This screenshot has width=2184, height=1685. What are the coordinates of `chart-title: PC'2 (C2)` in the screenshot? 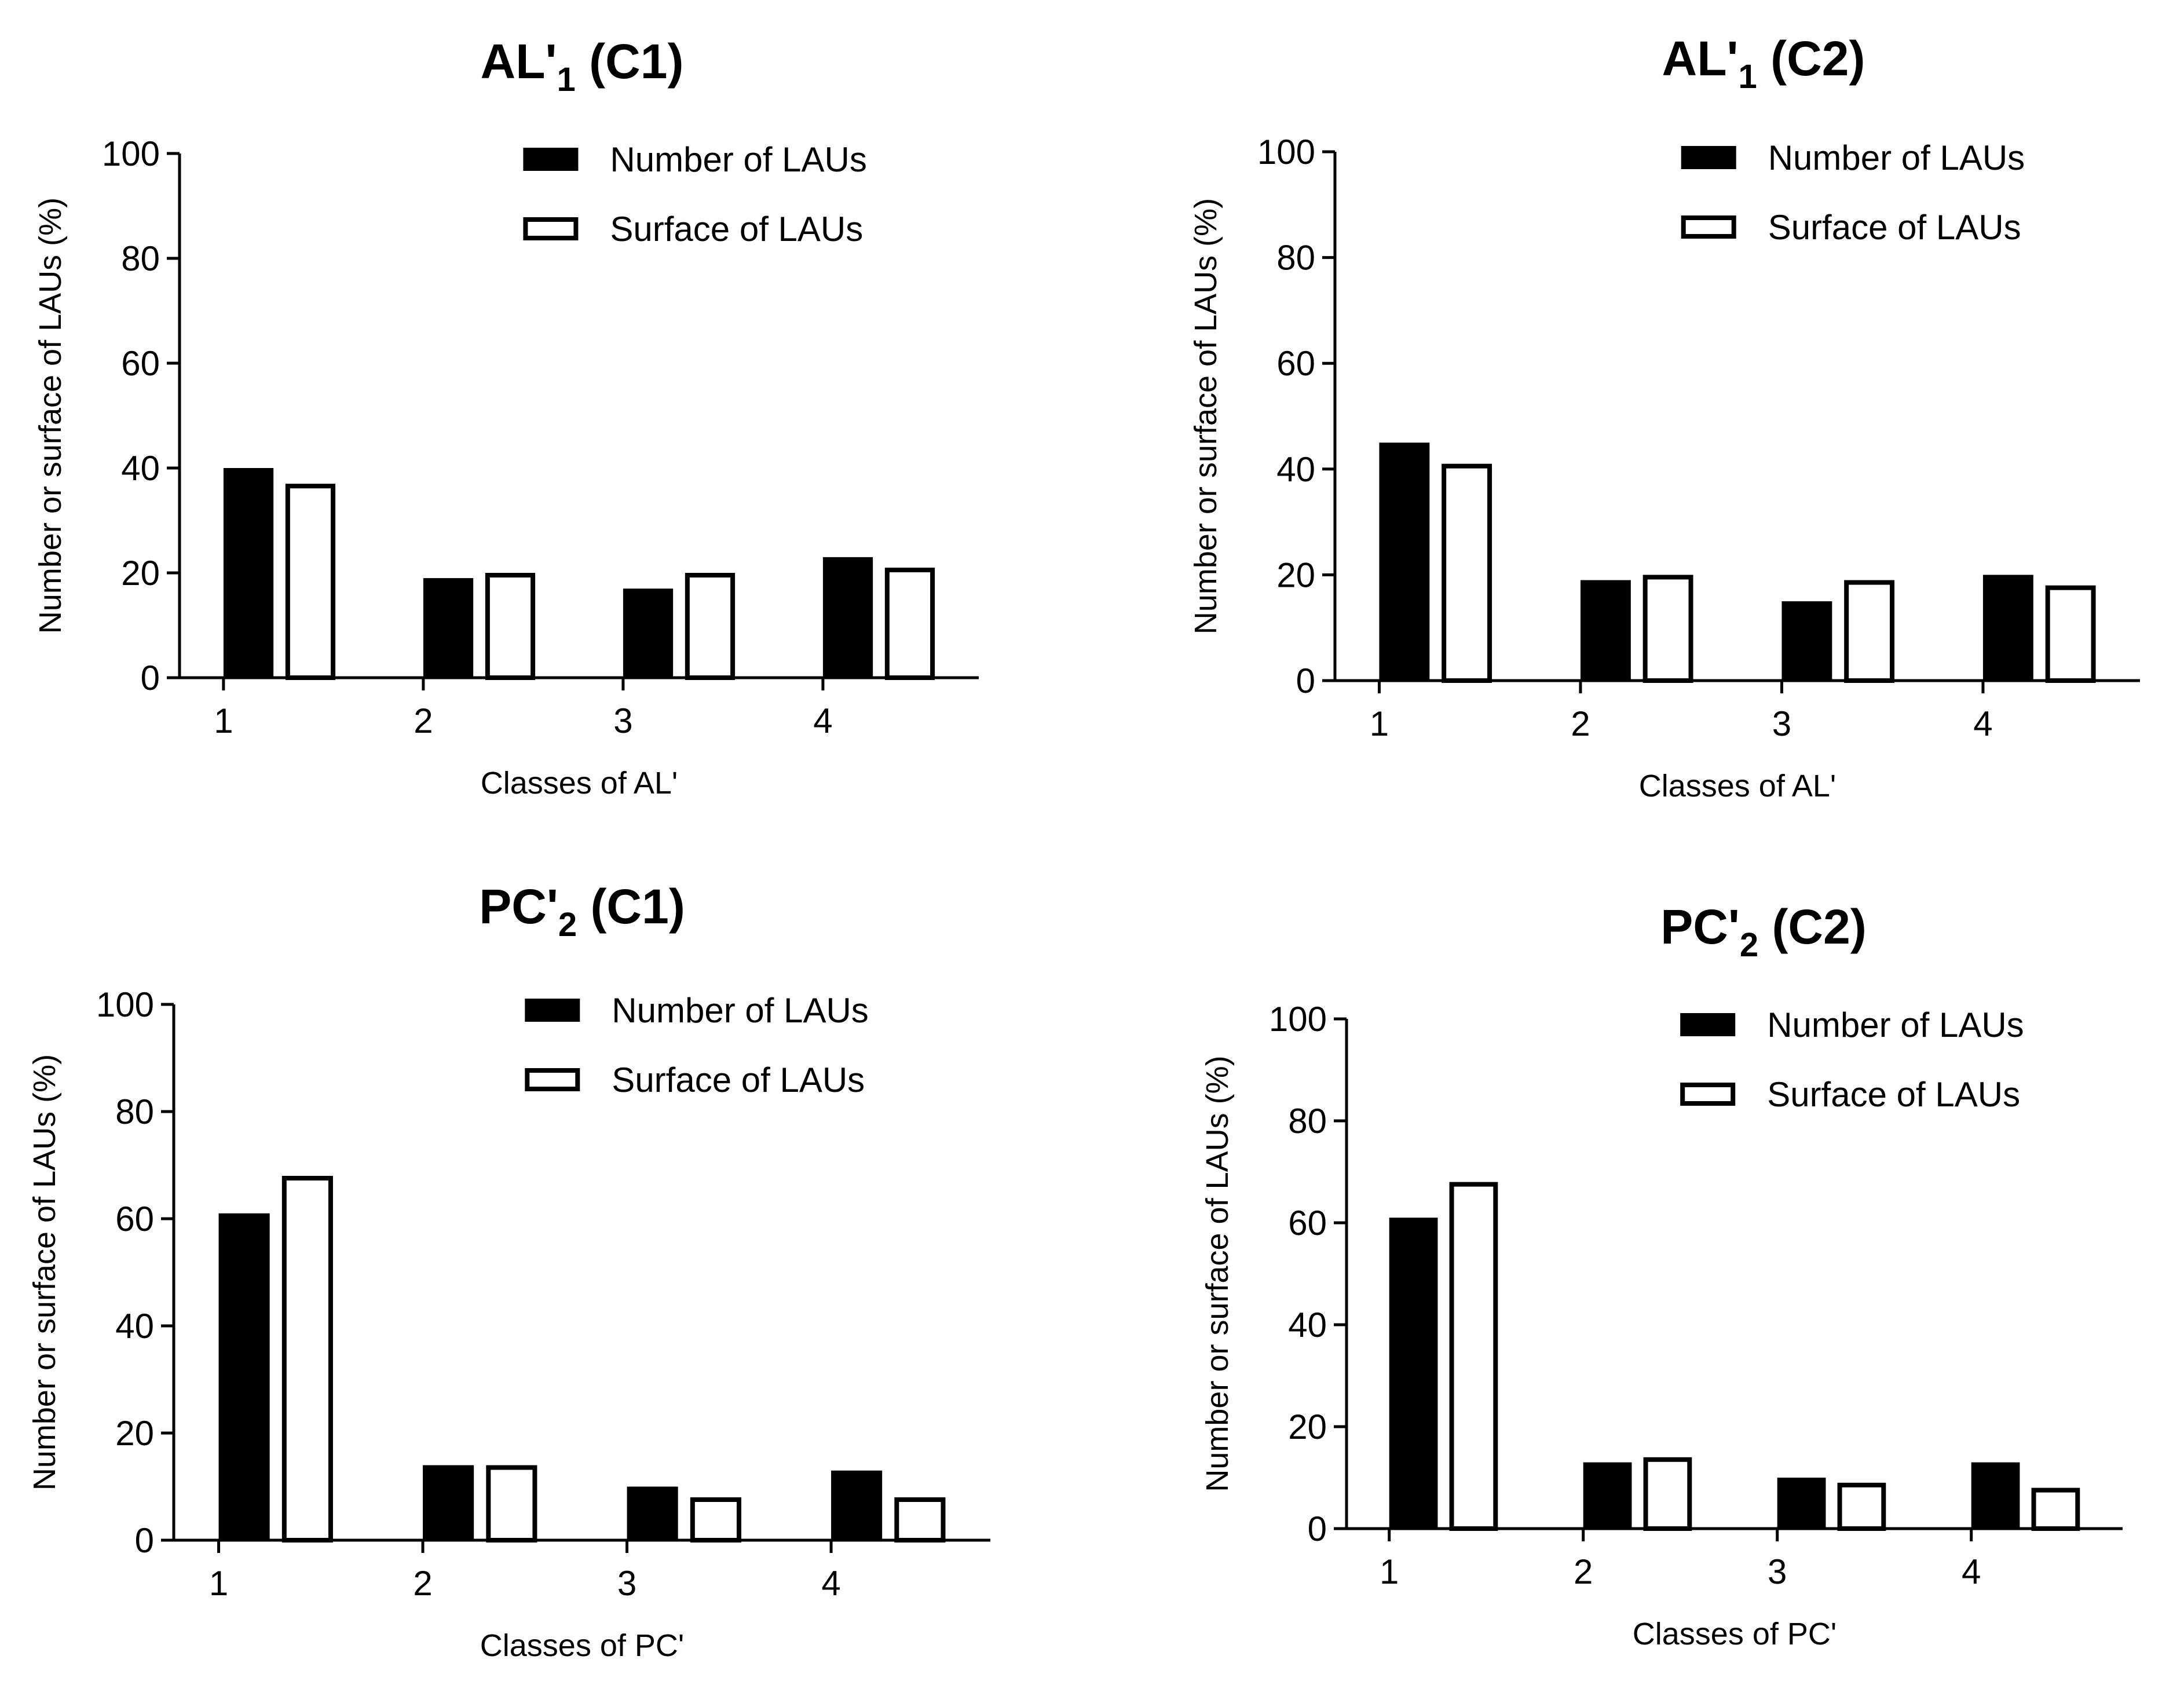 It's located at (1764, 932).